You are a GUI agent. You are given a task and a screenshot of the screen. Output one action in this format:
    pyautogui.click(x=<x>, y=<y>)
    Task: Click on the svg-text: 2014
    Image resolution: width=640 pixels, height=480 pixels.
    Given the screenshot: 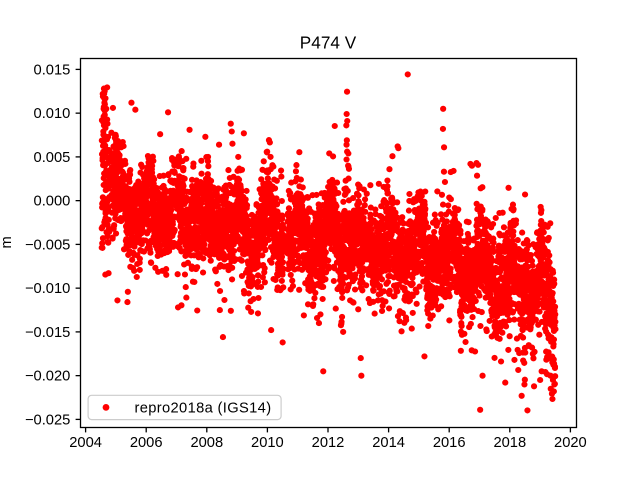 What is the action you would take?
    pyautogui.click(x=388, y=443)
    